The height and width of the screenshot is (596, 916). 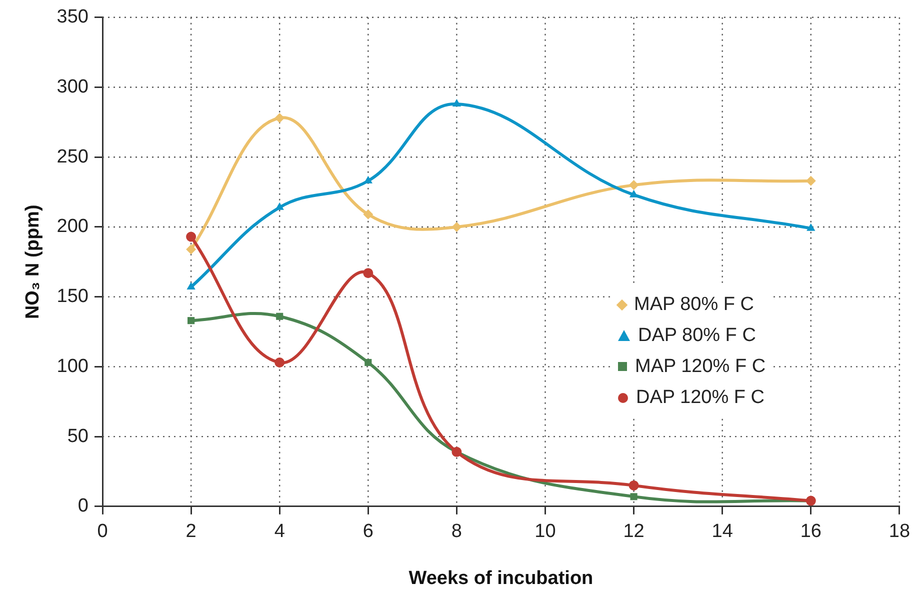 I want to click on legend-label: MAP 120% F C, so click(x=700, y=367).